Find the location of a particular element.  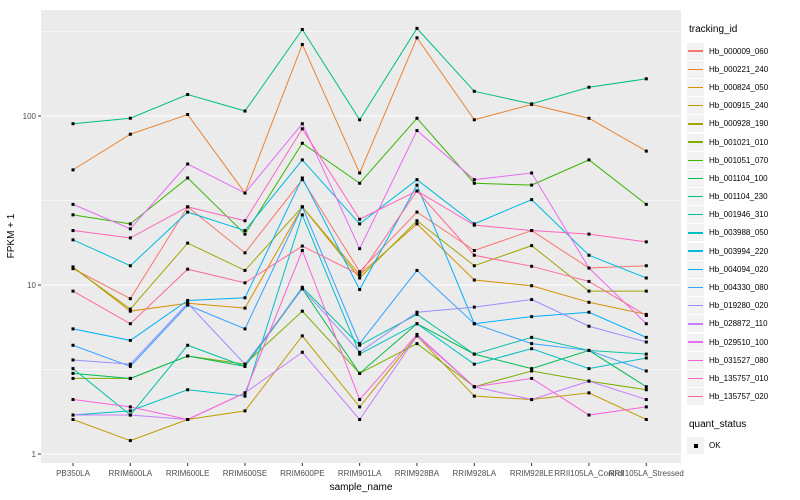

legend-item-Hb_000221_240: Hb_000221_240 is located at coordinates (743, 69).